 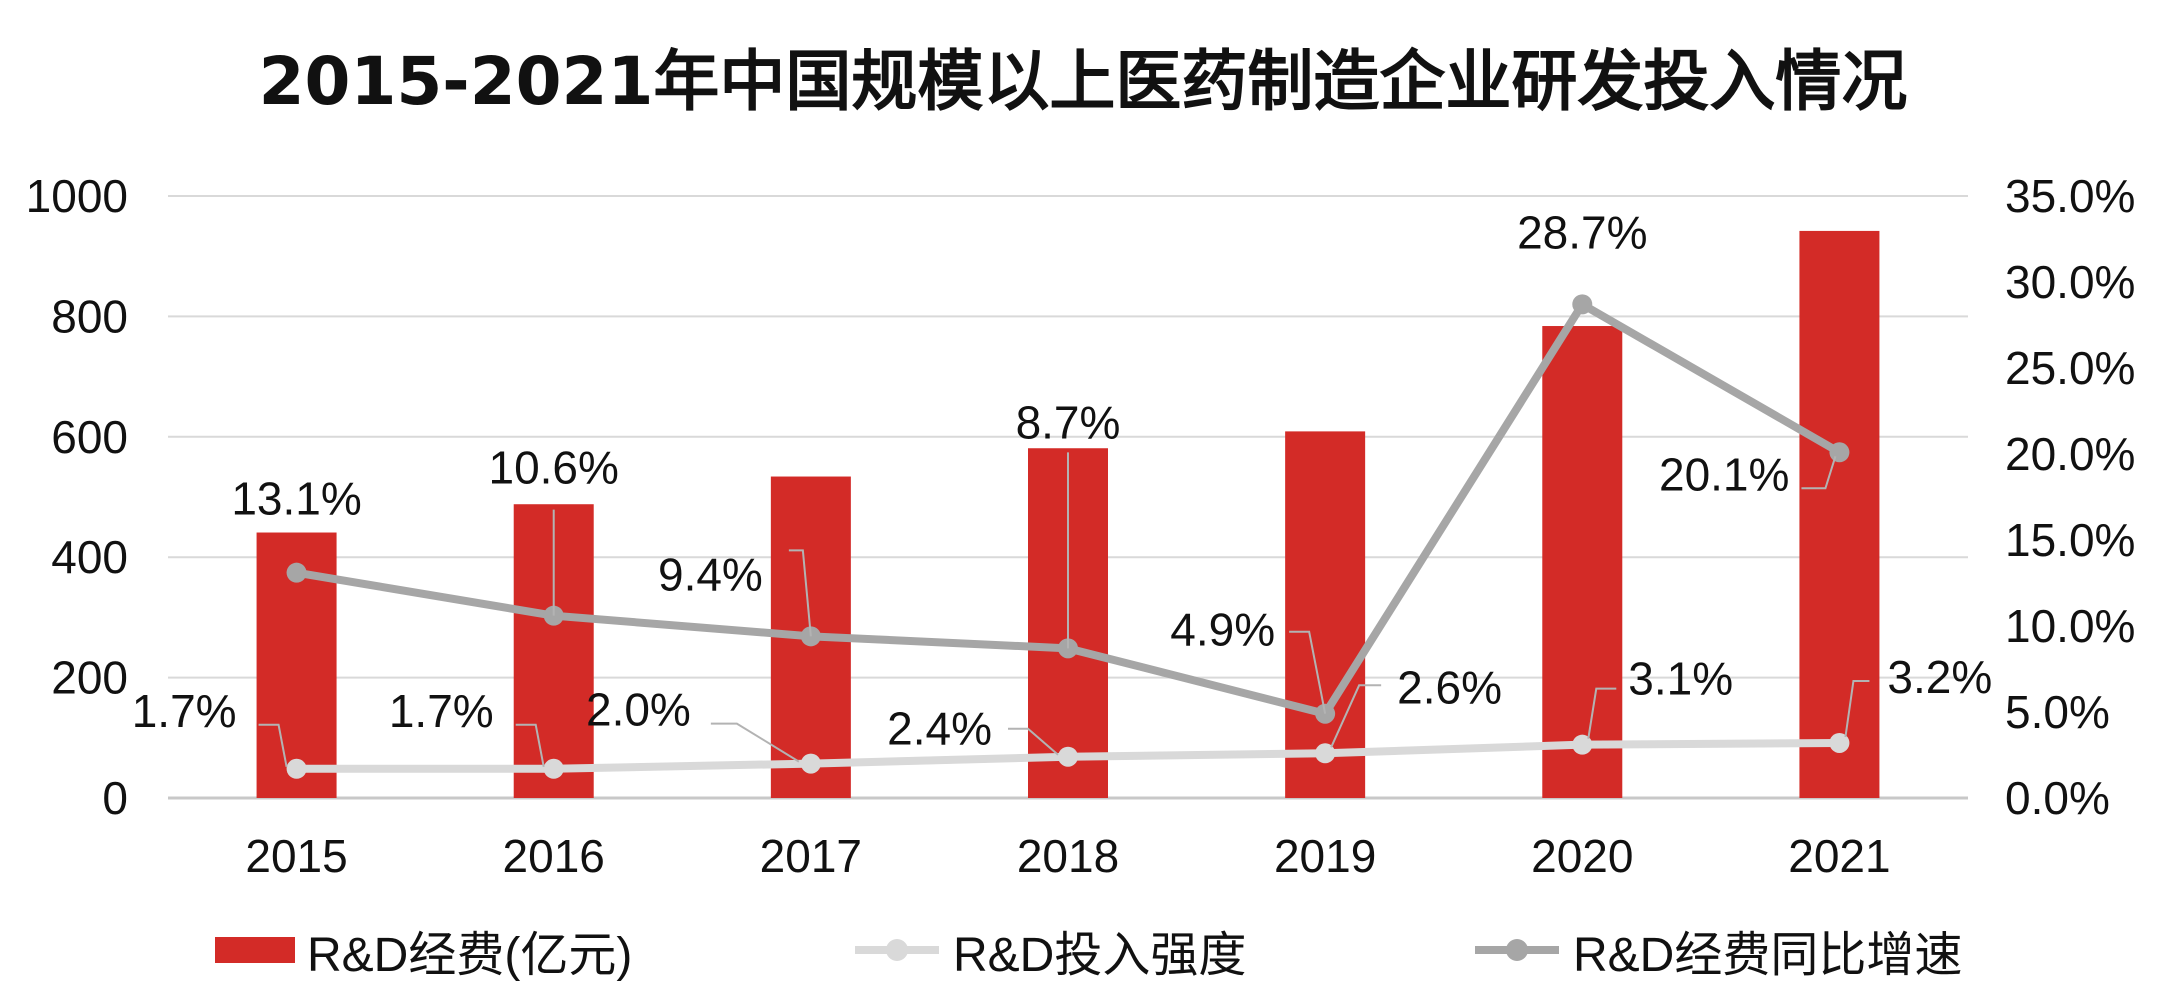 I want to click on x-tick-label: 2021, so click(x=1839, y=856).